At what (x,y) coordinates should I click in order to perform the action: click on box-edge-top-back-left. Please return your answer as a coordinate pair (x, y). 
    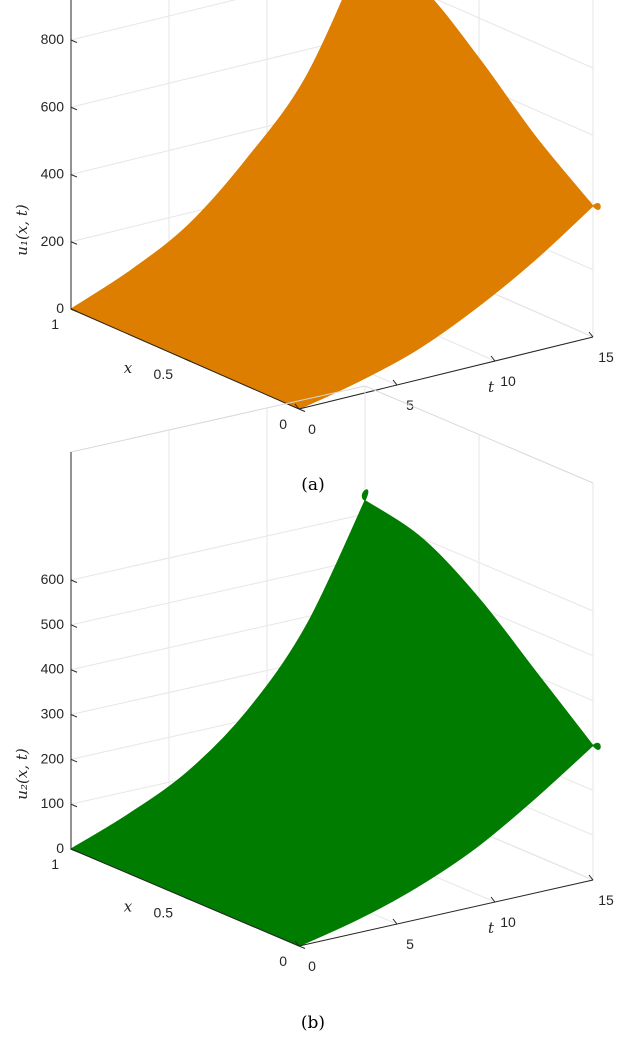
    Looking at the image, I should click on (218, 419).